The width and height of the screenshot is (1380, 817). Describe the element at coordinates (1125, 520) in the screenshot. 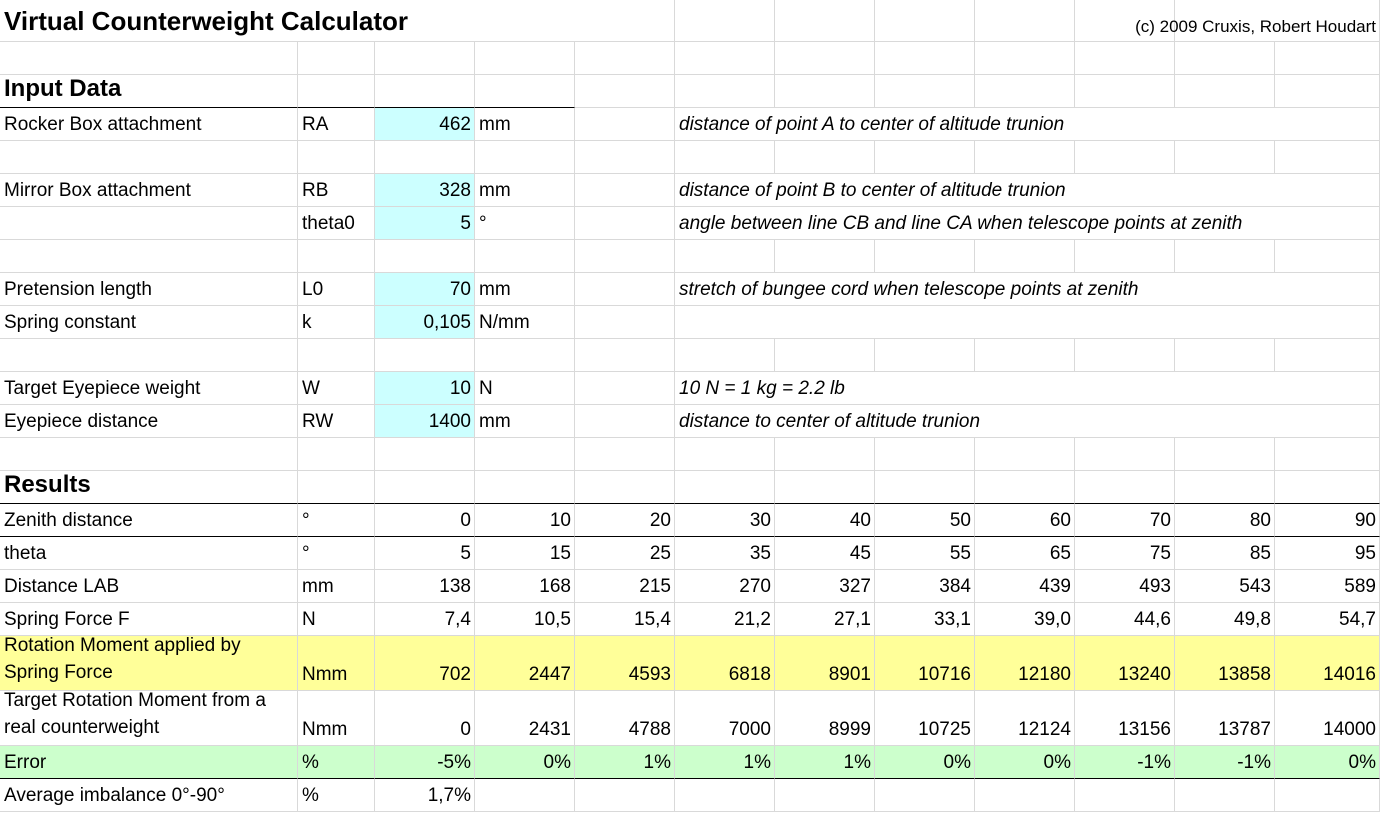

I see `result-value: 70` at that location.